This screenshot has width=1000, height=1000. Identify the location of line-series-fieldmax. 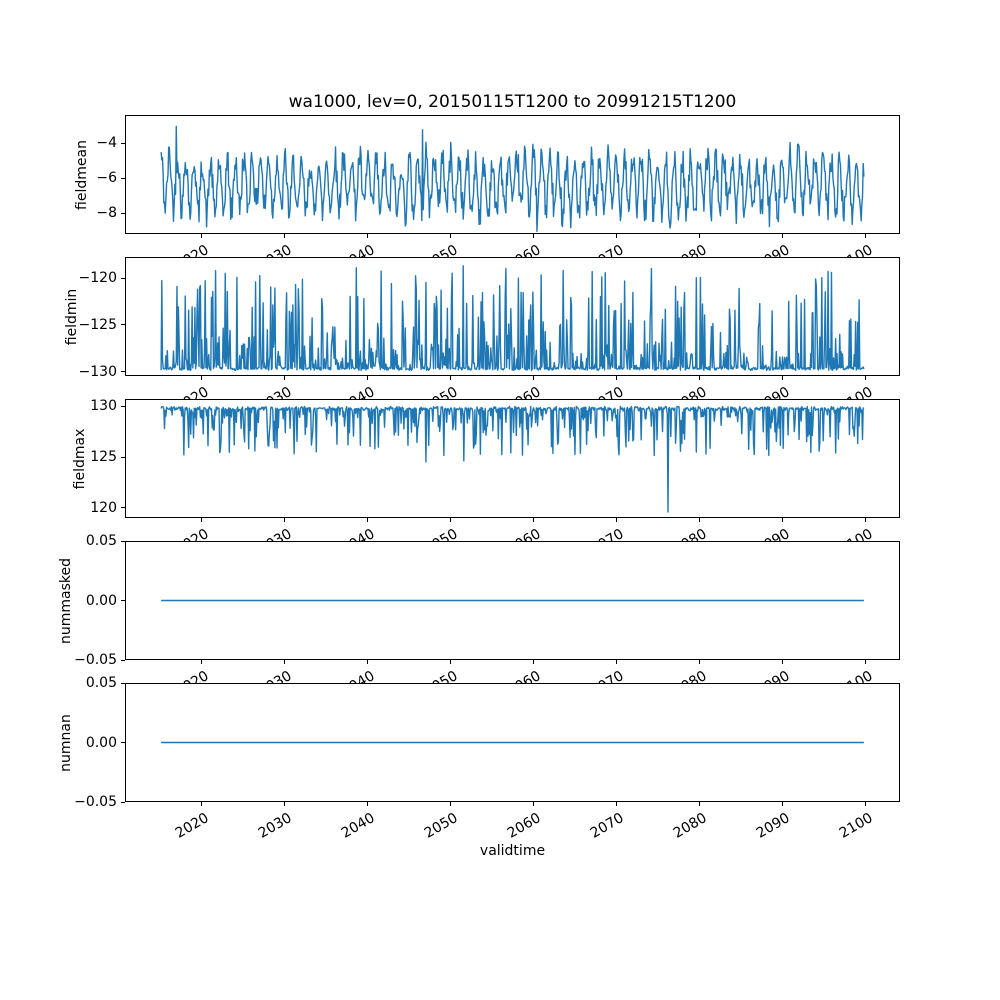
(512, 459).